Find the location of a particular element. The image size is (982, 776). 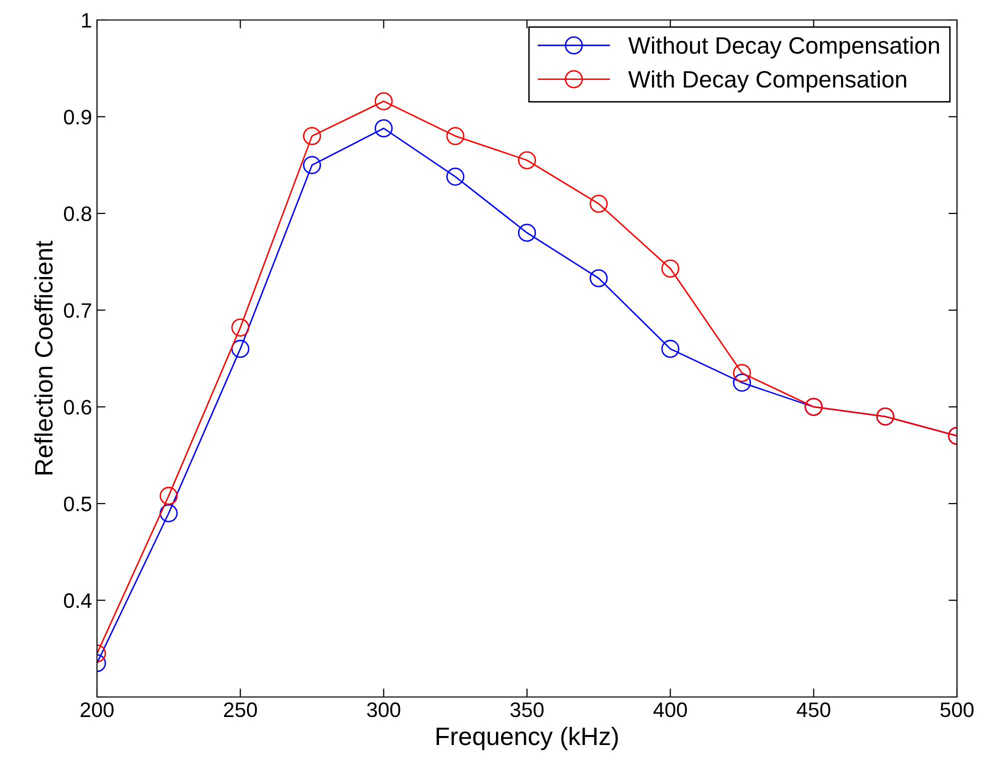

y-axis-title: Reflection Coefficient is located at coordinates (43, 357).